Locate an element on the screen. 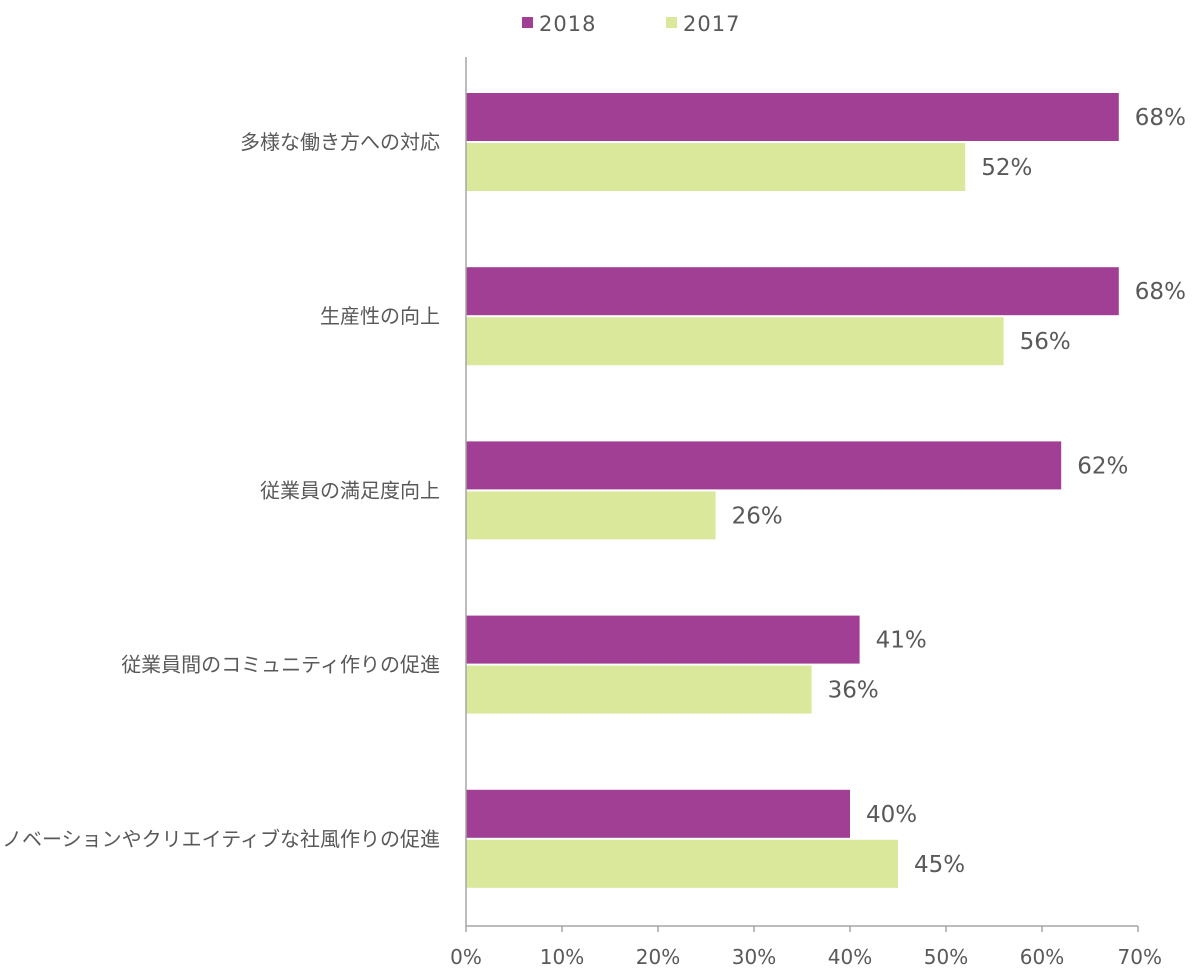 This screenshot has height=975, width=1200. data-label-2018-3: 62% is located at coordinates (1102, 466).